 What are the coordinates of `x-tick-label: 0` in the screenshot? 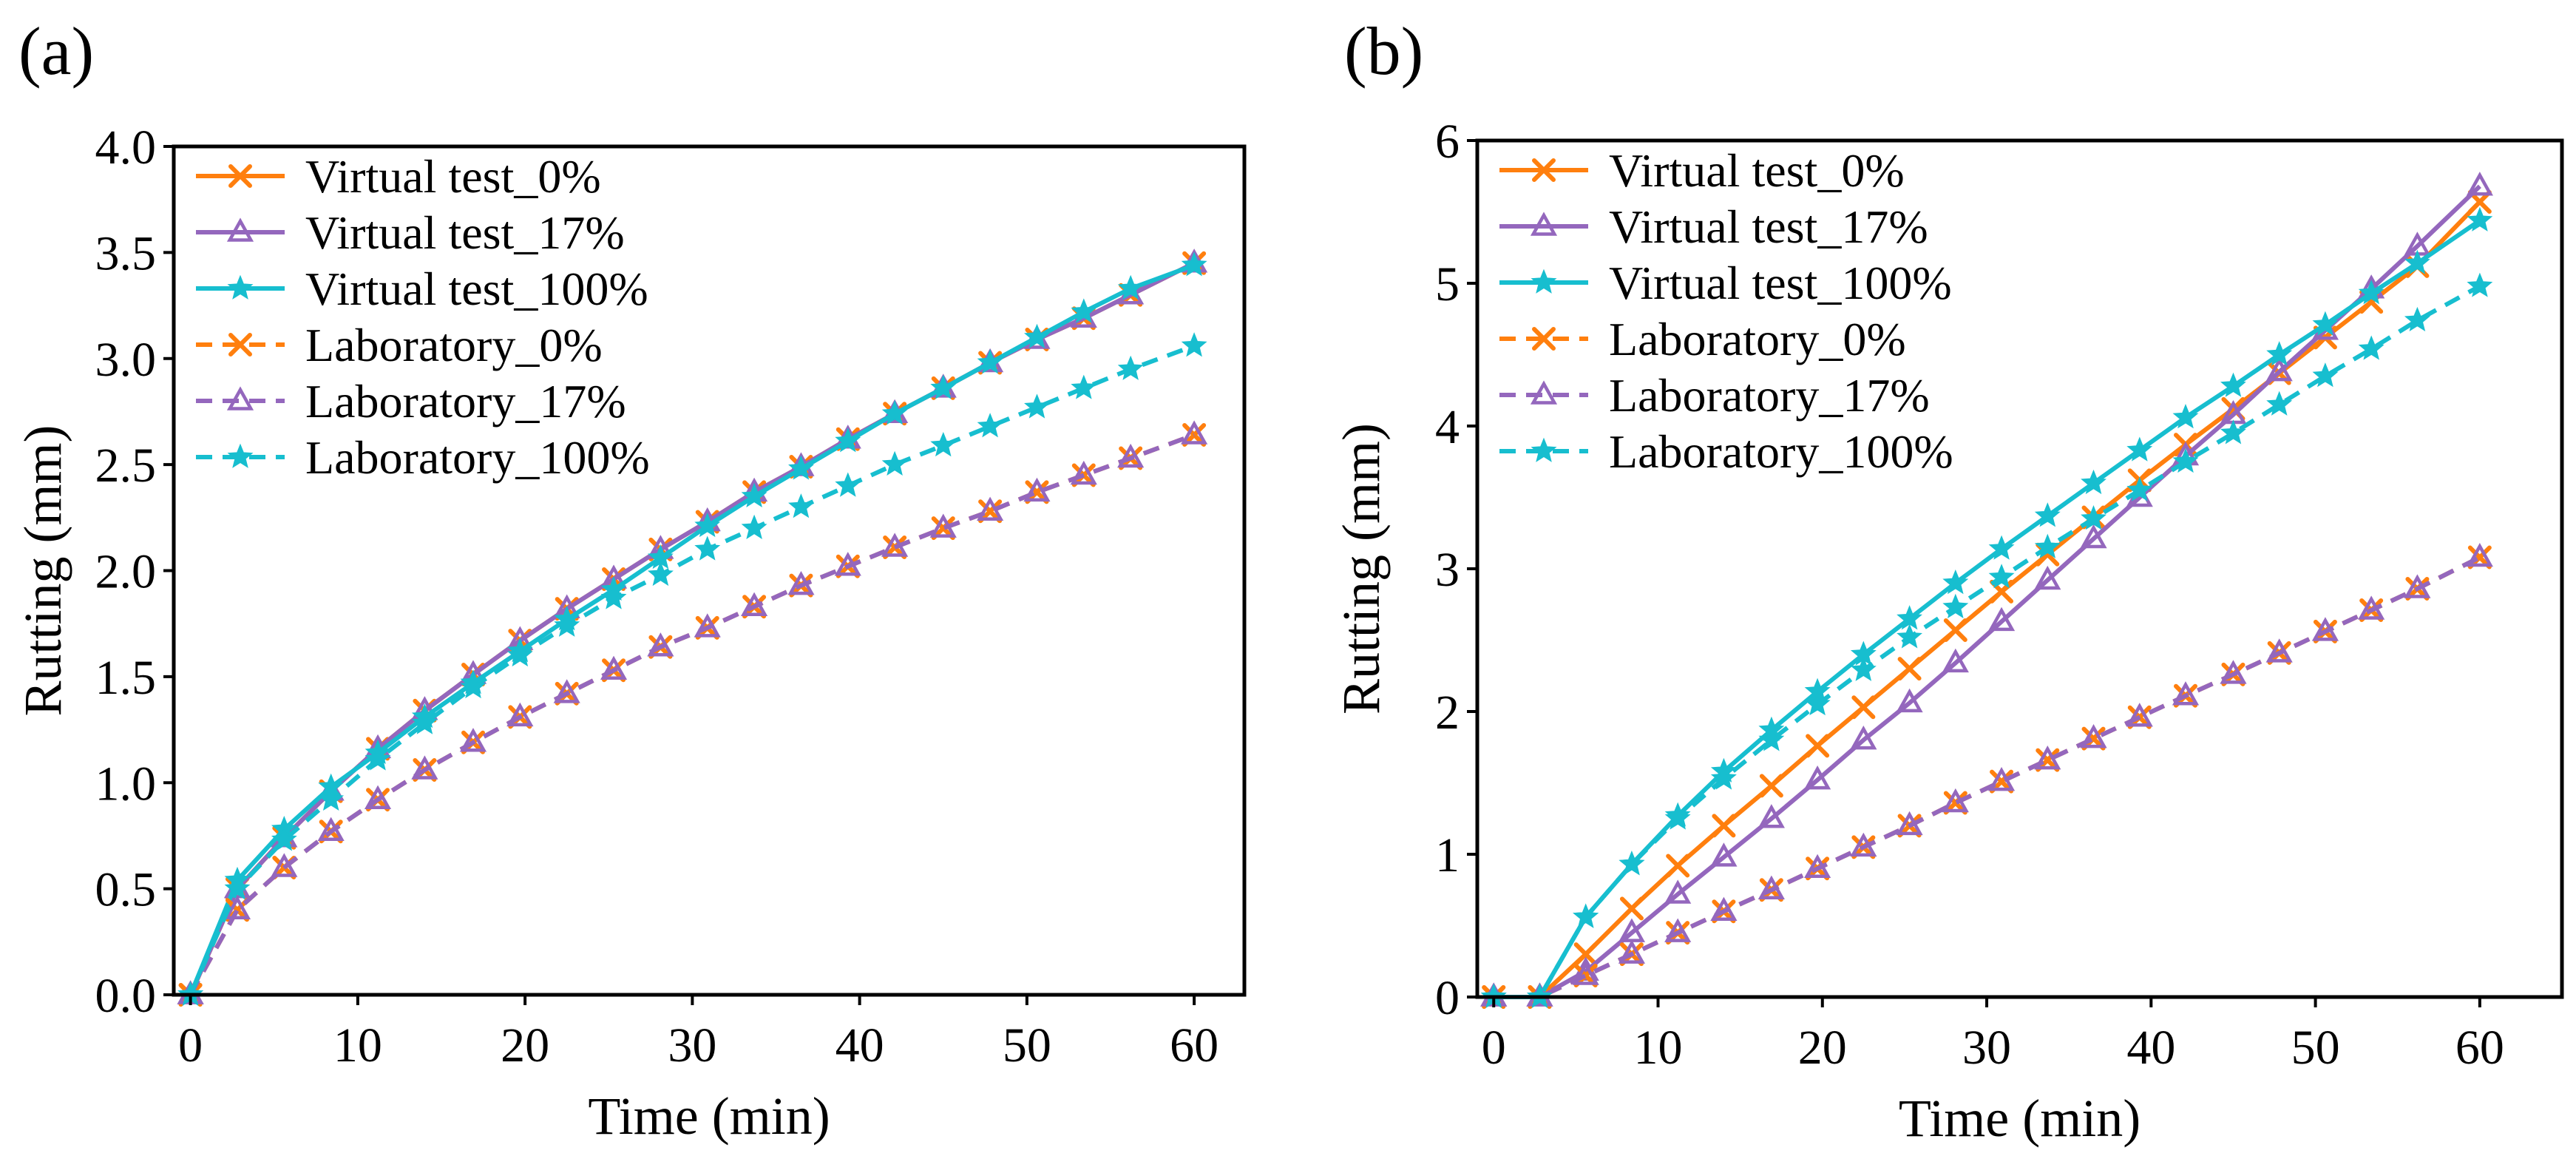 It's located at (190, 1045).